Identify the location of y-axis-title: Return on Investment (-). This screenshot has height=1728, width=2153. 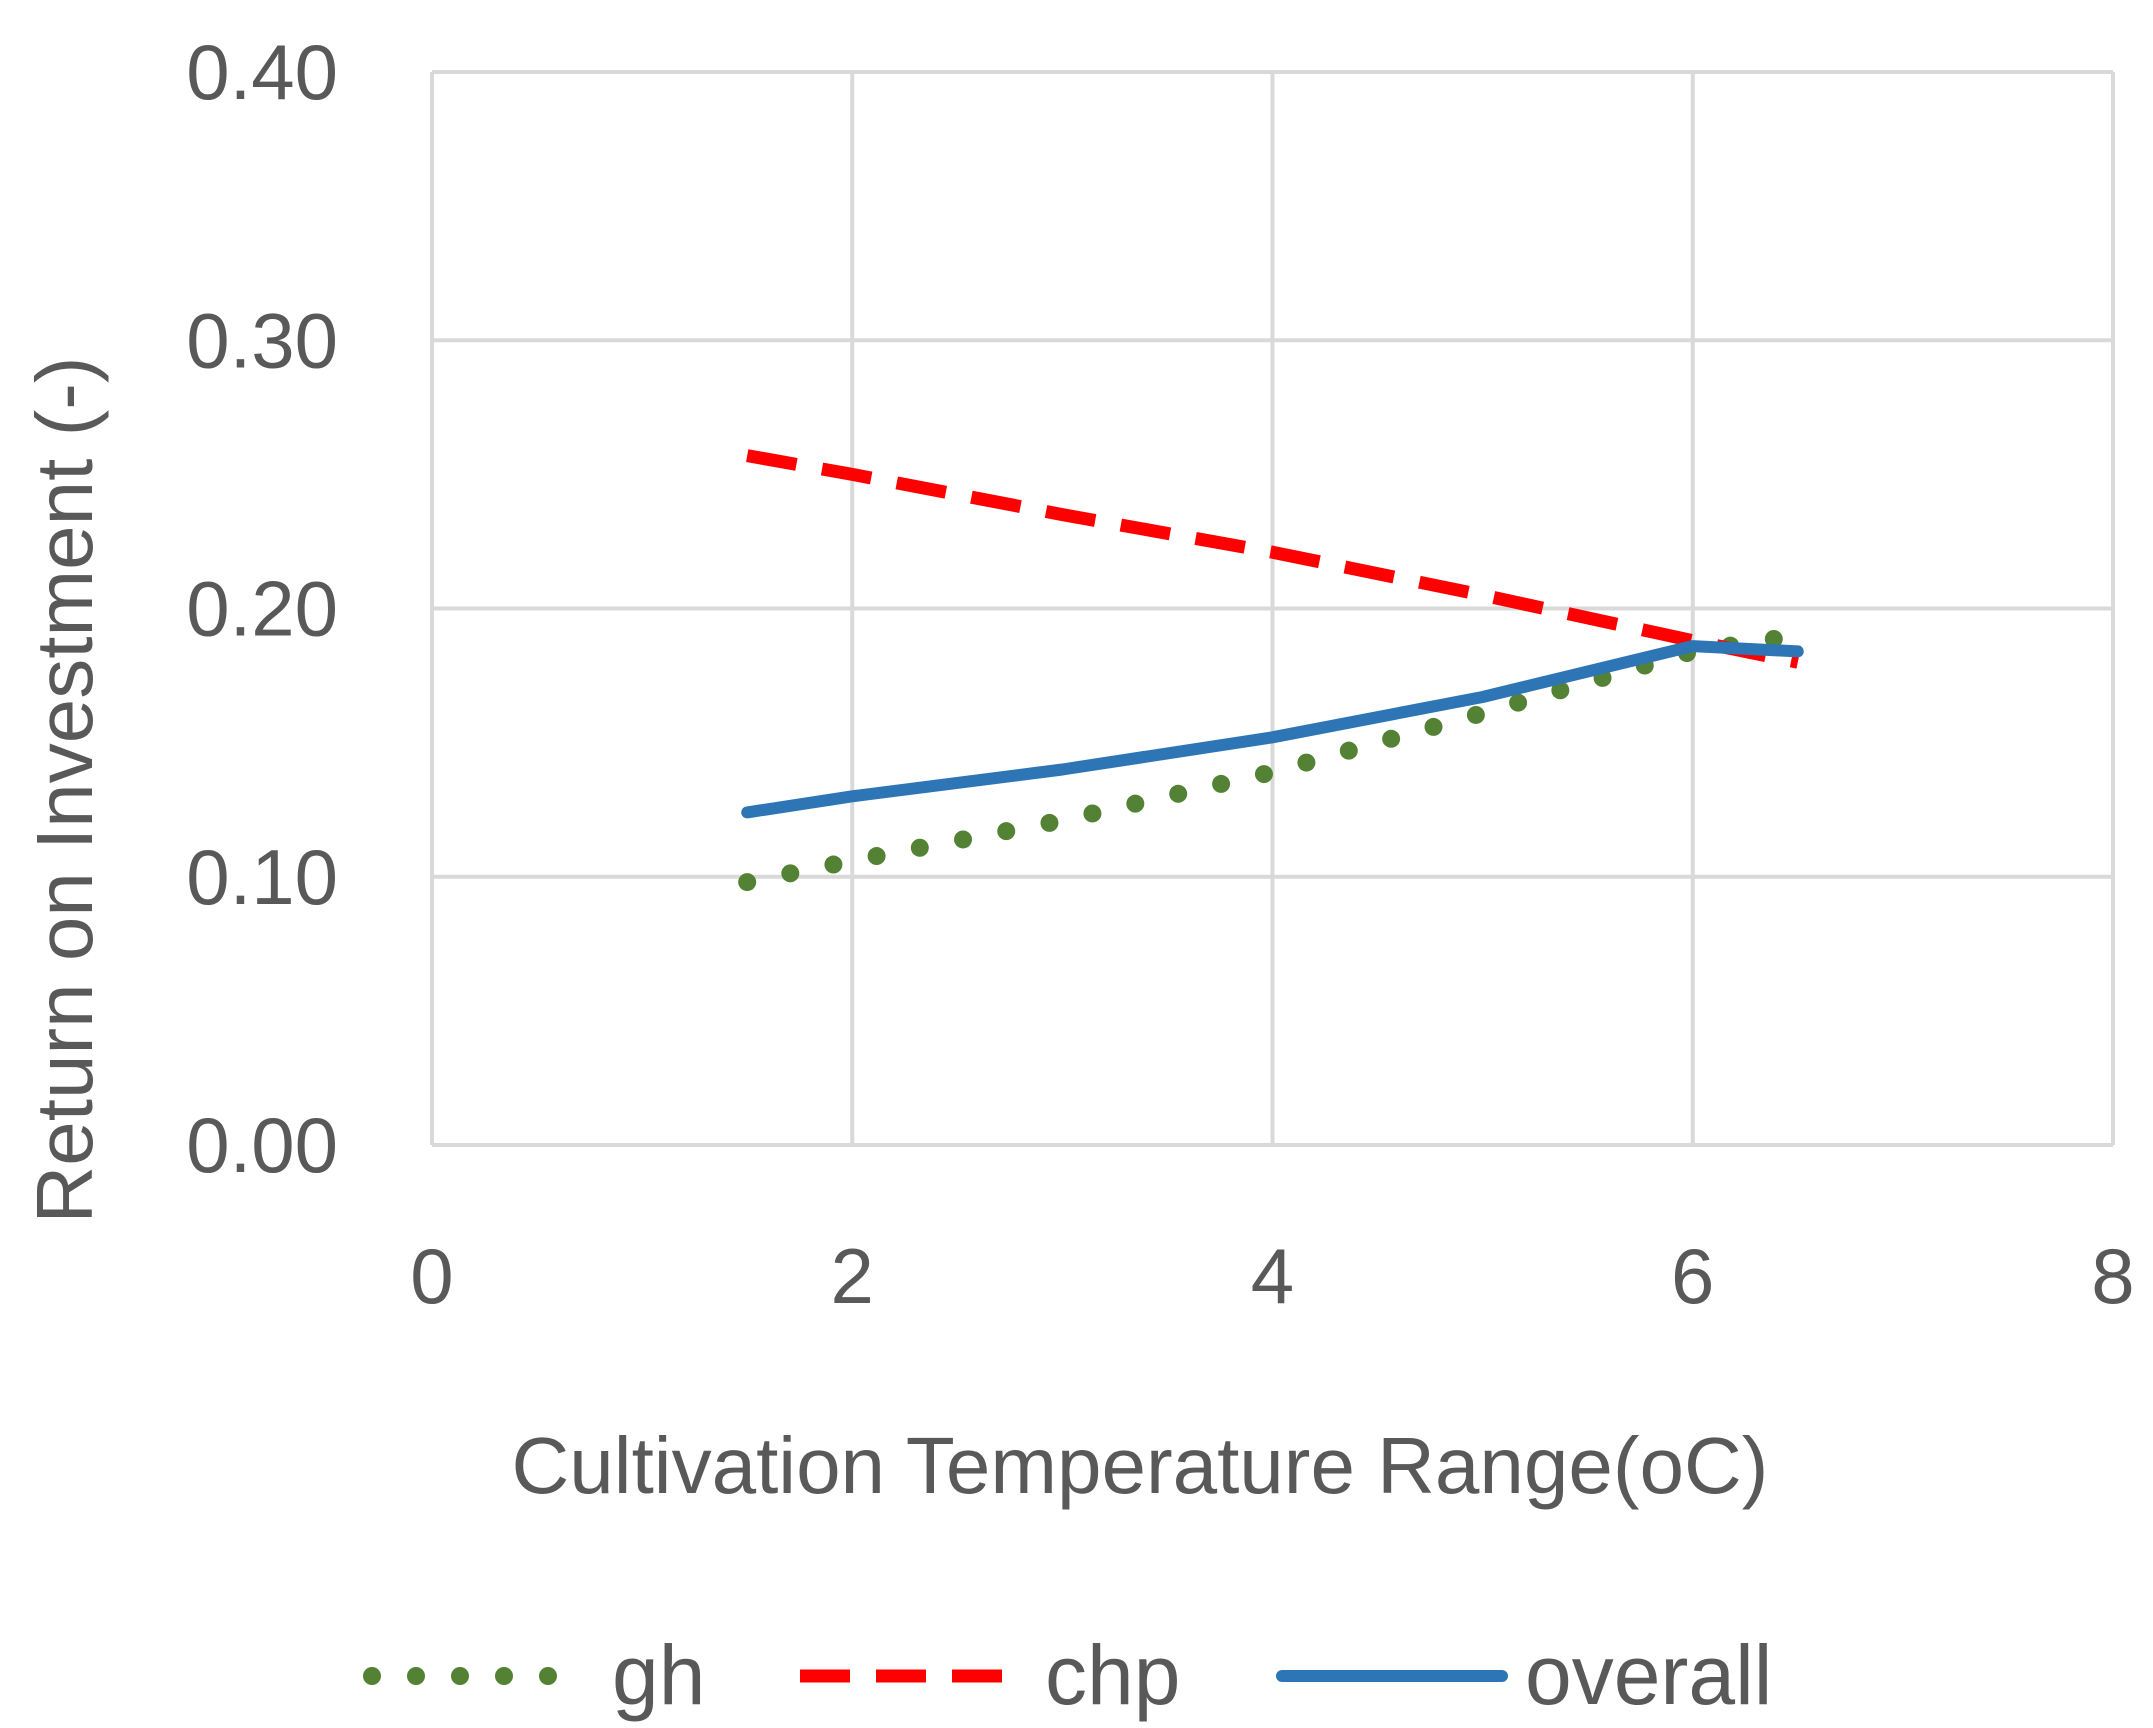
(64, 790).